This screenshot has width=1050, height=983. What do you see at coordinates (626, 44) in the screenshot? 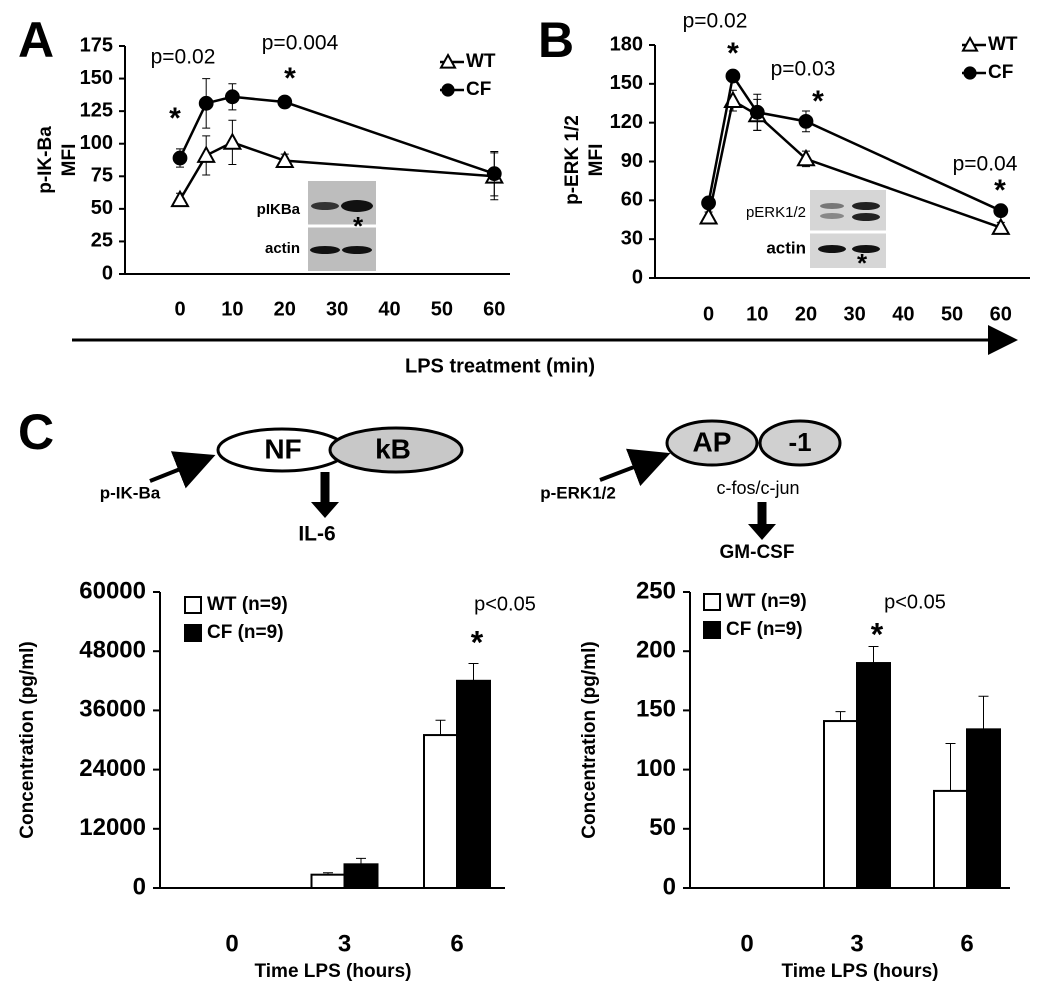
I see `y-tick-label: 180` at bounding box center [626, 44].